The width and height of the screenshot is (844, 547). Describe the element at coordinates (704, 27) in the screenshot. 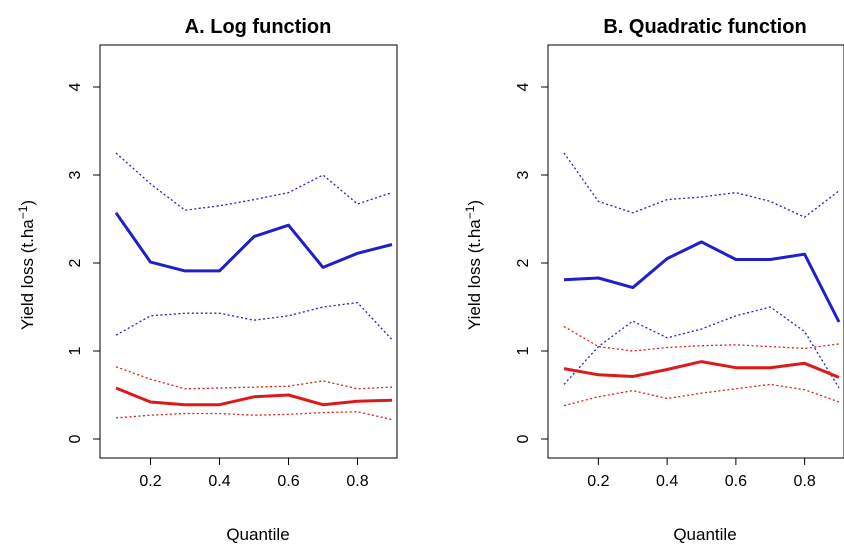

I see `panel-title: B. Quadratic function` at that location.